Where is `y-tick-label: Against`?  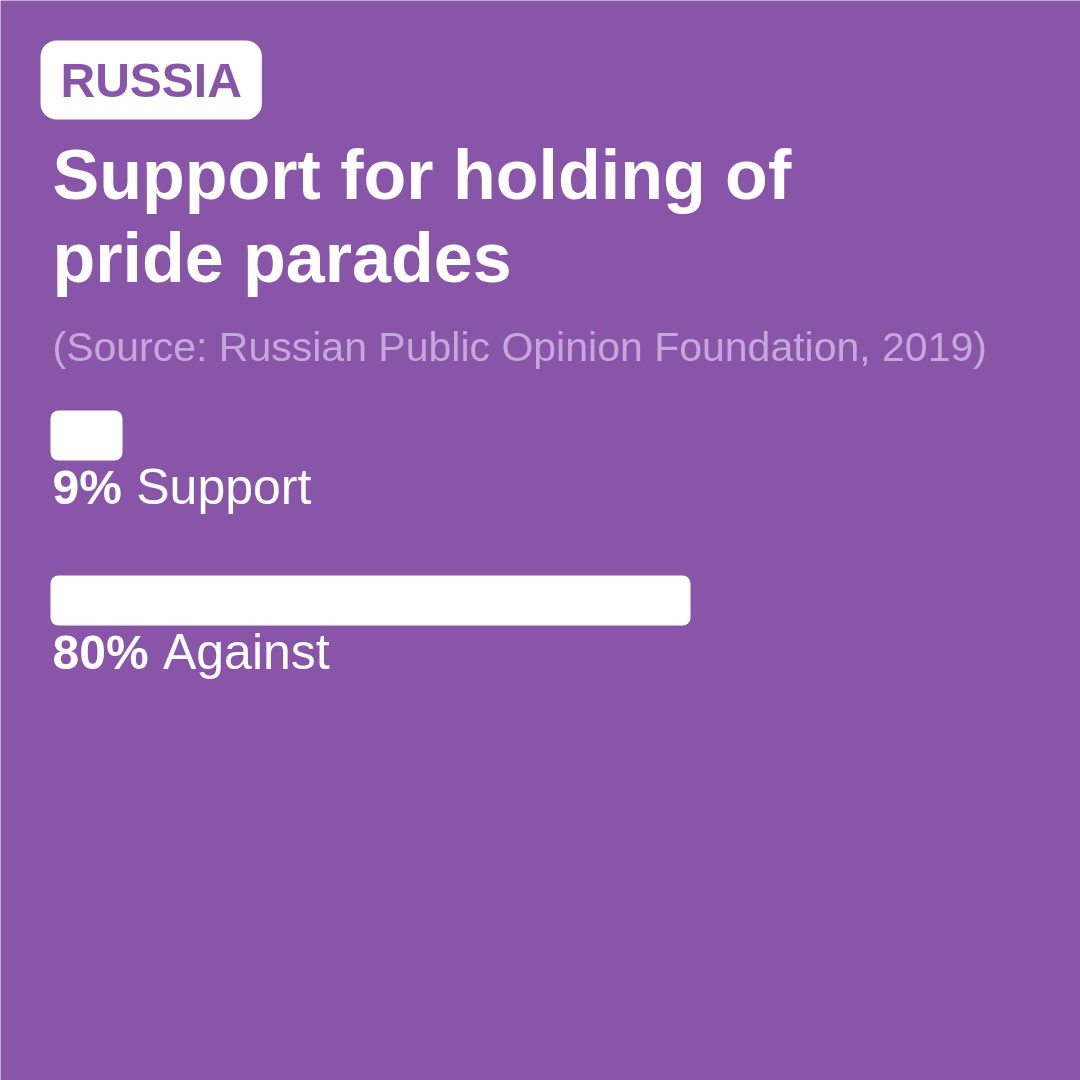
y-tick-label: Against is located at coordinates (246, 652).